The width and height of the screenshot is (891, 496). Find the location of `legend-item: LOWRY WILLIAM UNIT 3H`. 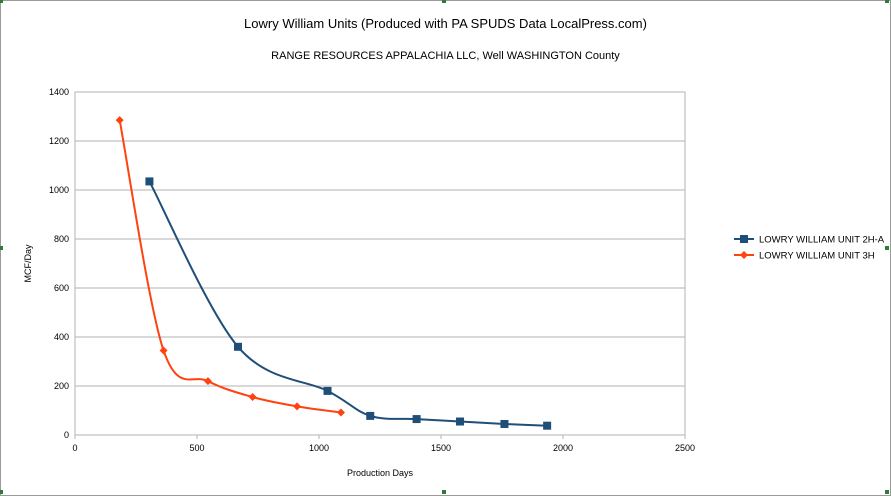

legend-item: LOWRY WILLIAM UNIT 3H is located at coordinates (804, 256).